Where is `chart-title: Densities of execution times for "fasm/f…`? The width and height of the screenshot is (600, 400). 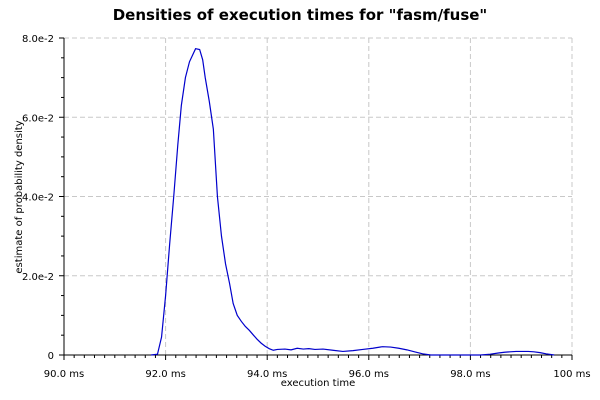 chart-title: Densities of execution times for "fasm/f… is located at coordinates (300, 15).